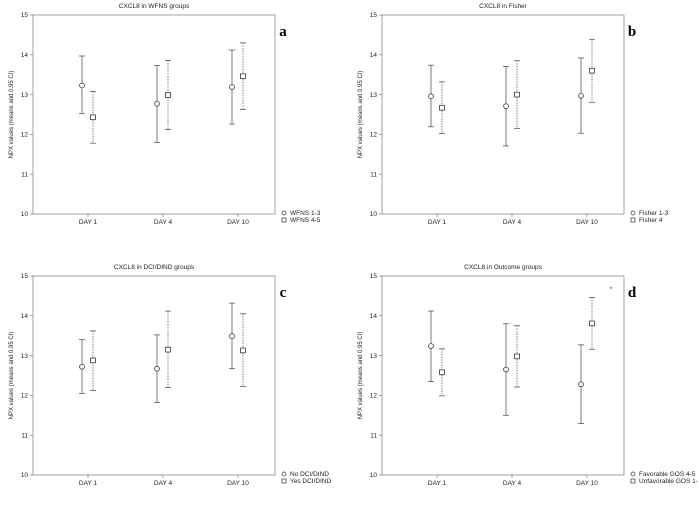  What do you see at coordinates (654, 213) in the screenshot?
I see `legend-label: Fisher 1-3` at bounding box center [654, 213].